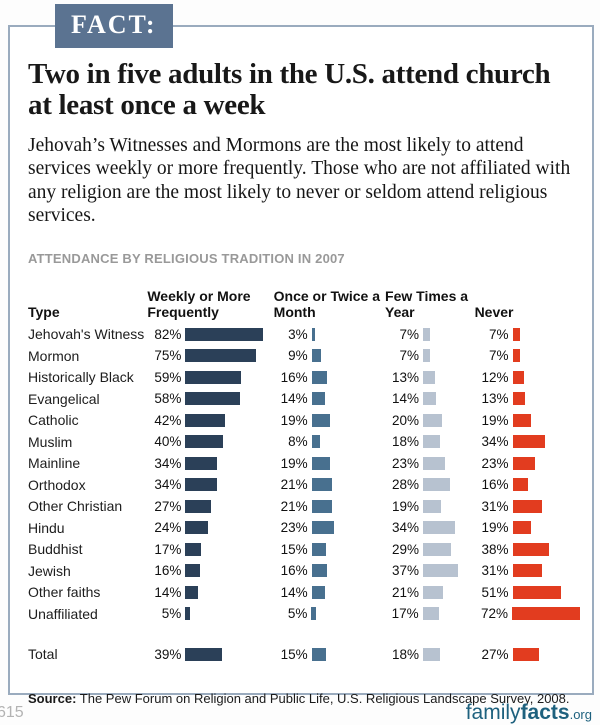 The height and width of the screenshot is (725, 600). Describe the element at coordinates (406, 420) in the screenshot. I see `value-fewtimes: 20%` at that location.